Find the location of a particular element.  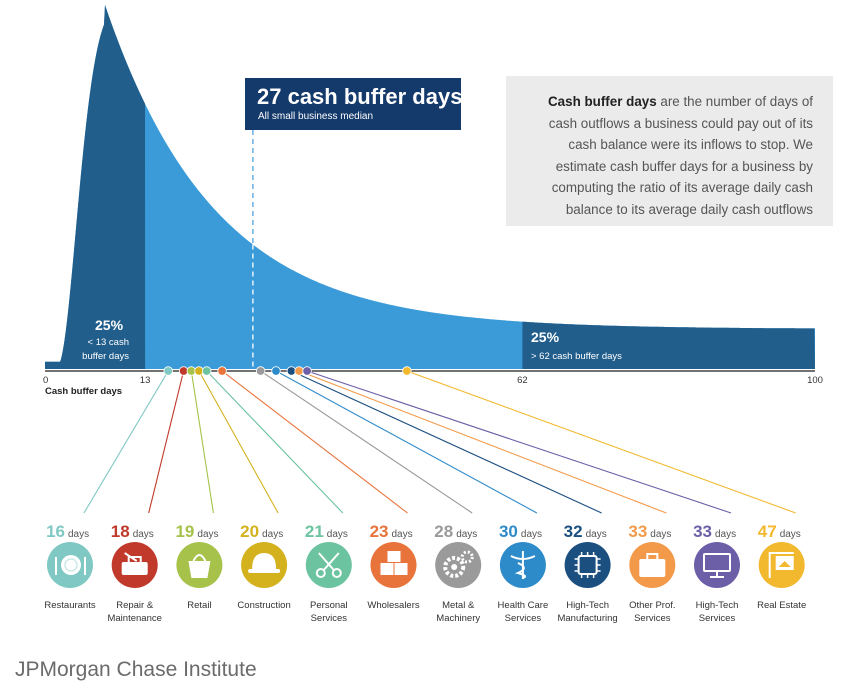

bottom-quartile-label-2: buffer days is located at coordinates (105, 356).